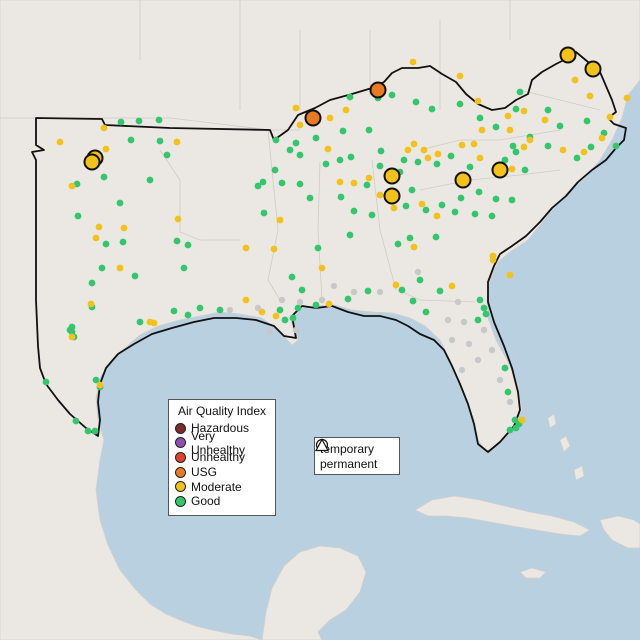 This screenshot has height=640, width=640. Describe the element at coordinates (218, 442) in the screenshot. I see `legend-label: Very Unhealthy` at that location.